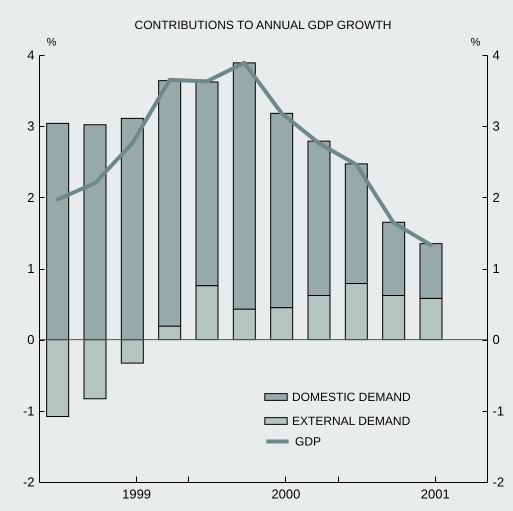  Describe the element at coordinates (137, 494) in the screenshot. I see `x-tick-label: 1999` at that location.